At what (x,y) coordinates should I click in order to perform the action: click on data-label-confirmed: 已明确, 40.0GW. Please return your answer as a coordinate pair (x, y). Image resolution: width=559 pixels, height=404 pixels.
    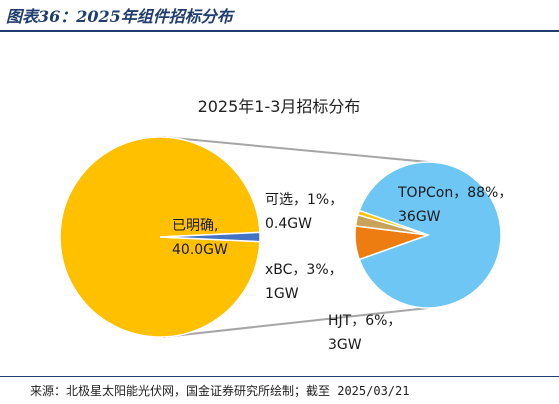
    Looking at the image, I should click on (200, 238).